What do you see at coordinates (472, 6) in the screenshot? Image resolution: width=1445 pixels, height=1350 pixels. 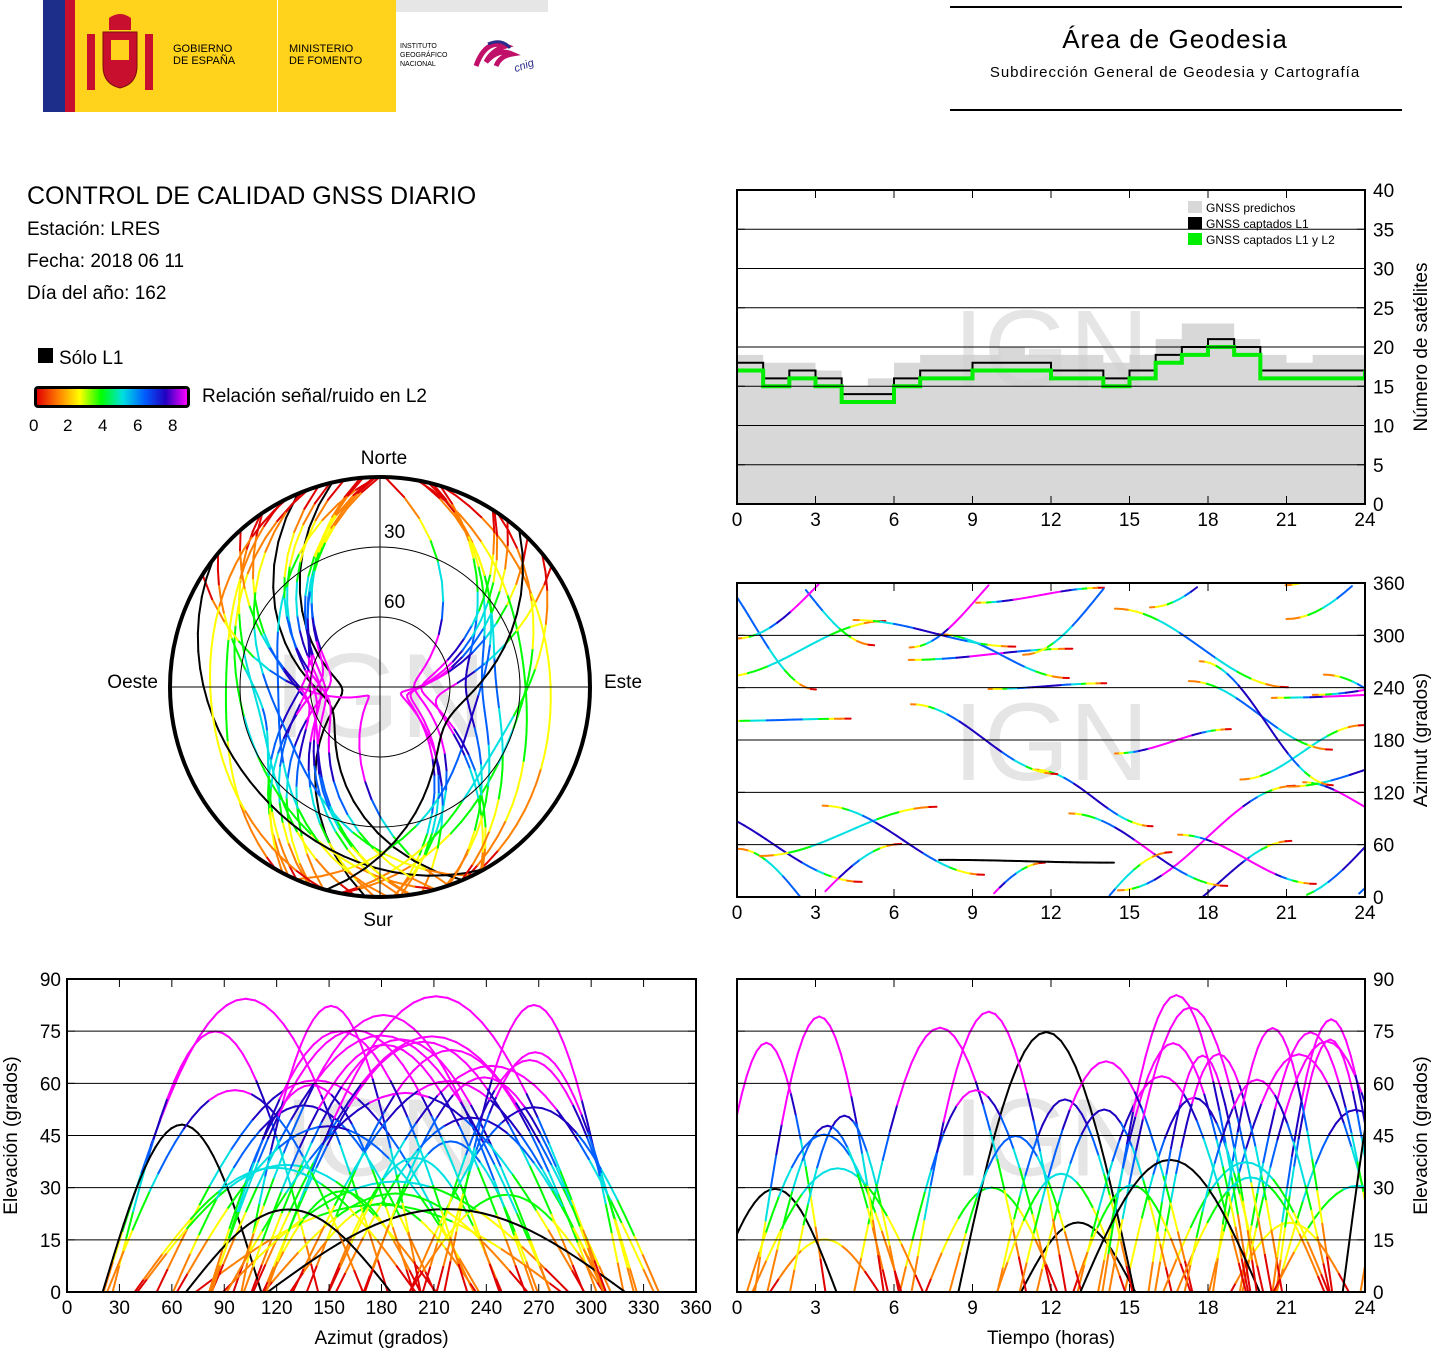 I see `ign-top-bar` at bounding box center [472, 6].